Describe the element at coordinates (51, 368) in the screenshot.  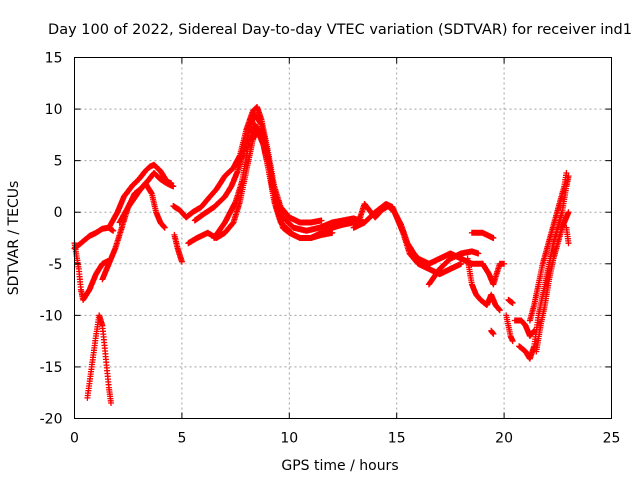
I see `y-tick-label: -15` at that location.